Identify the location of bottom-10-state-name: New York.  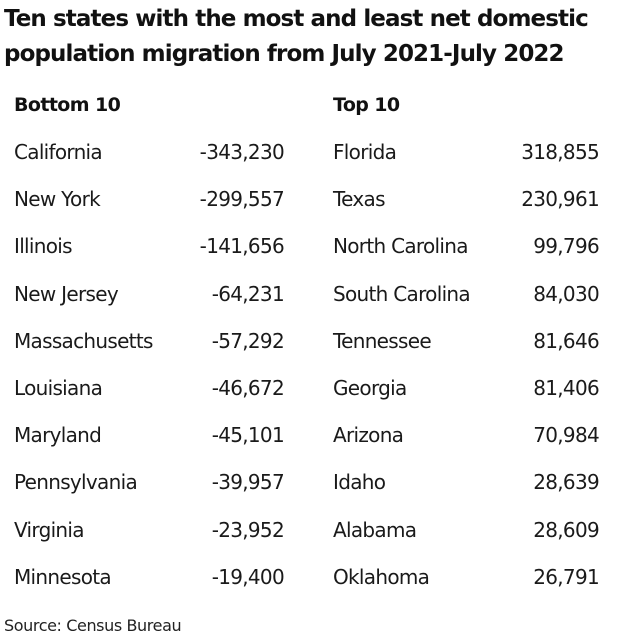
(57, 199).